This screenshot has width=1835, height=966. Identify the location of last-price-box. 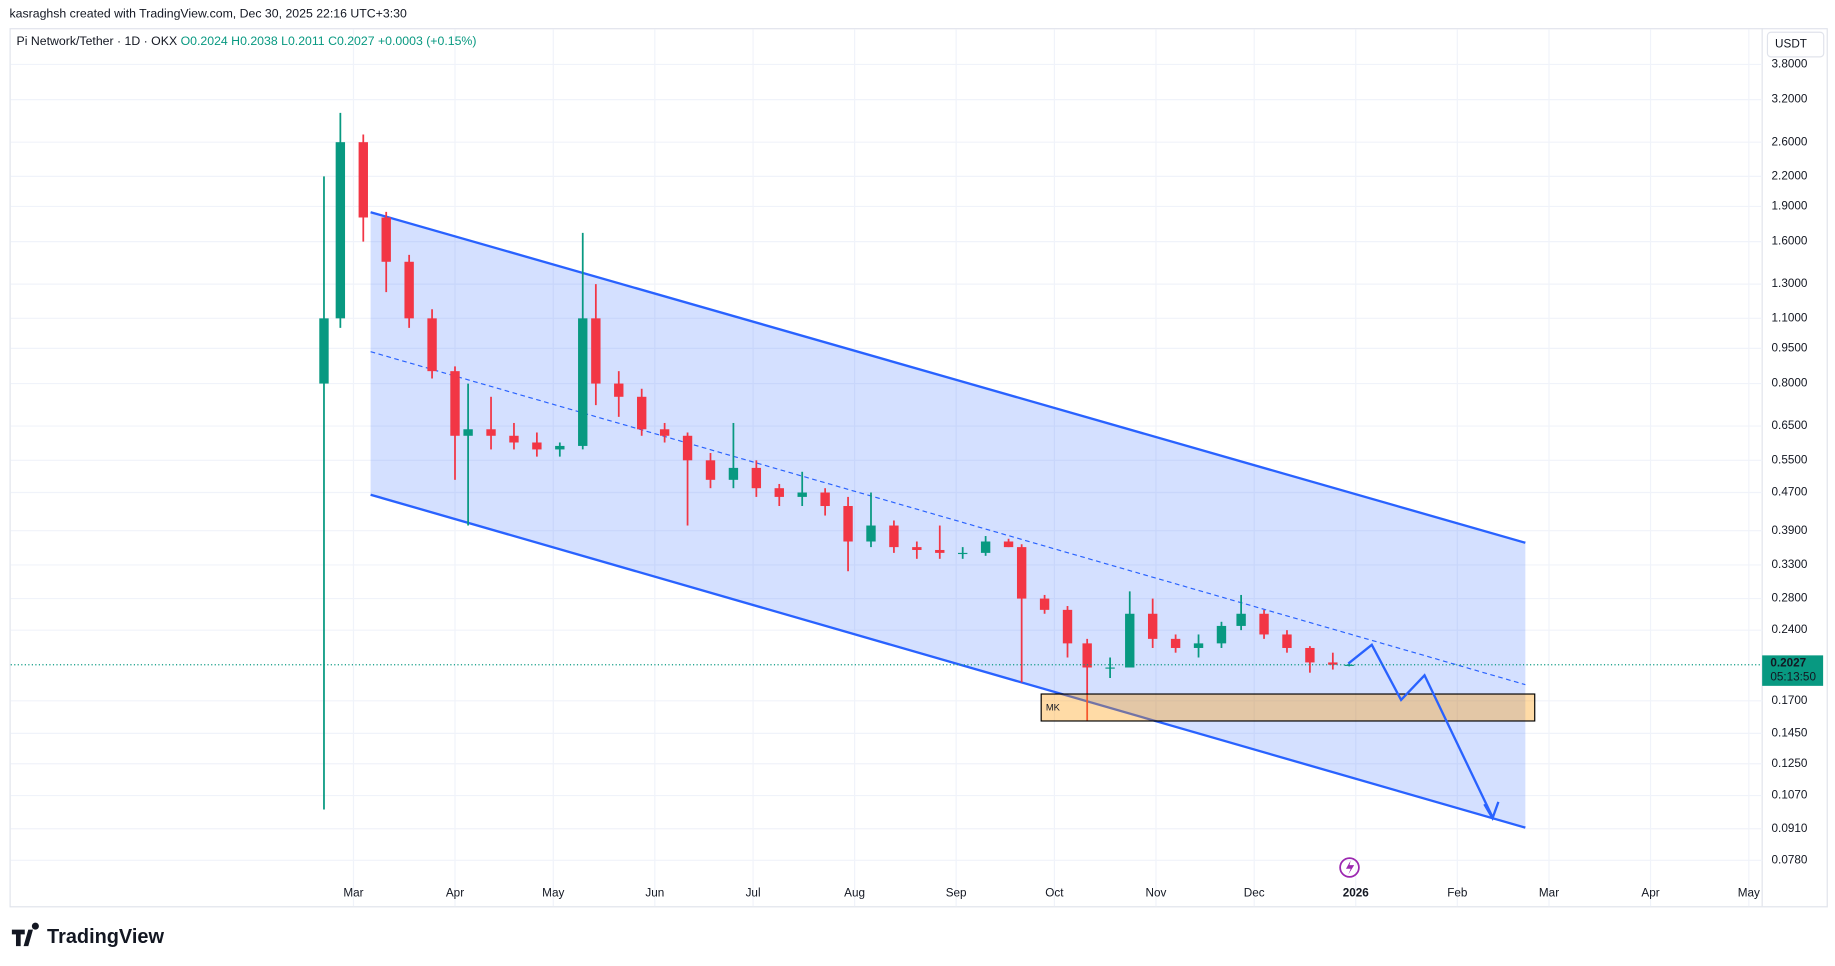
(1793, 670).